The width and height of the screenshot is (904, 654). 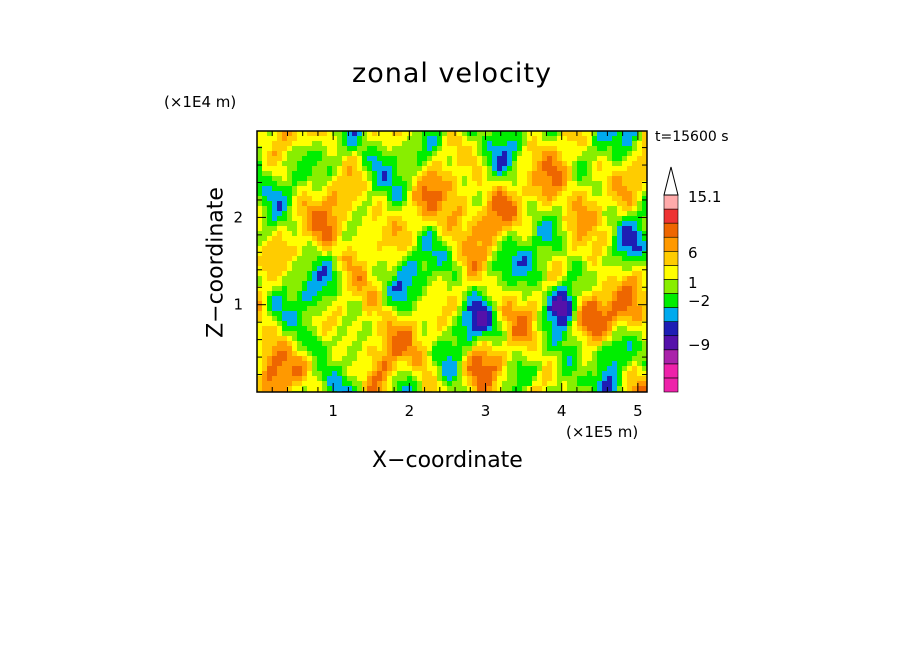 I want to click on colorbar-level, so click(x=671, y=343).